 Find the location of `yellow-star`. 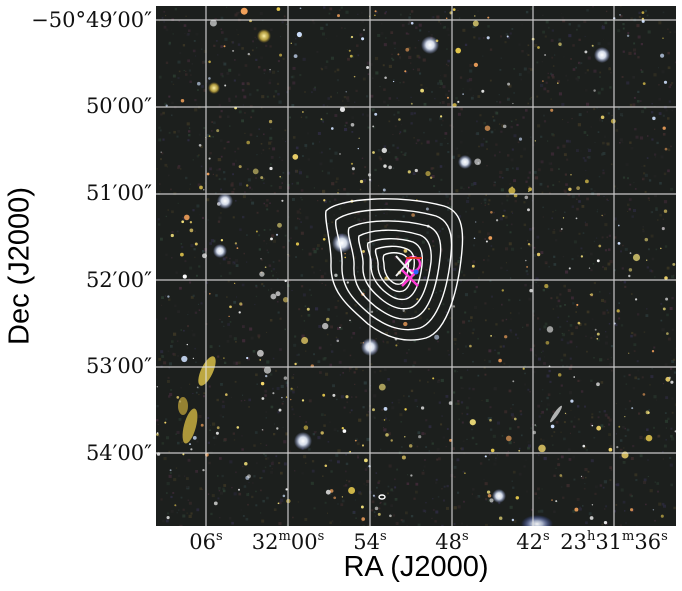

yellow-star is located at coordinates (214, 88).